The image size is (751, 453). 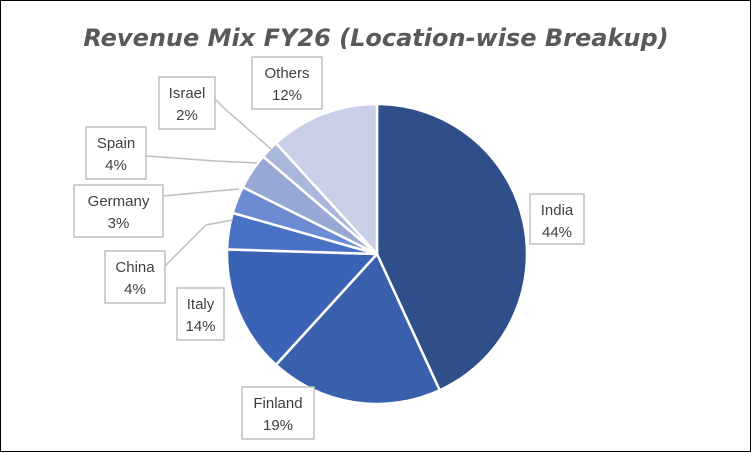 What do you see at coordinates (201, 192) in the screenshot?
I see `leader-line-germany` at bounding box center [201, 192].